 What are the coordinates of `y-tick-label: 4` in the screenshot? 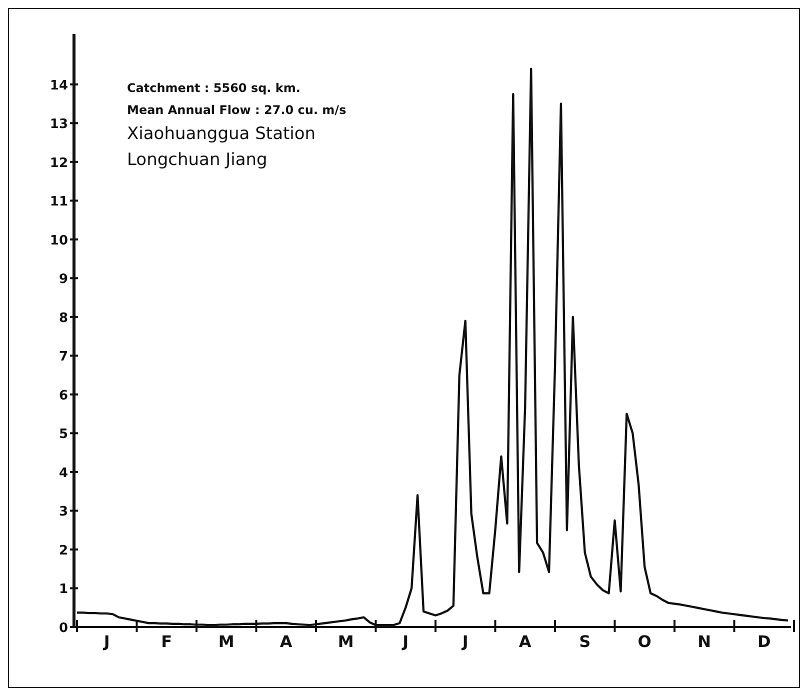 It's located at (63, 473).